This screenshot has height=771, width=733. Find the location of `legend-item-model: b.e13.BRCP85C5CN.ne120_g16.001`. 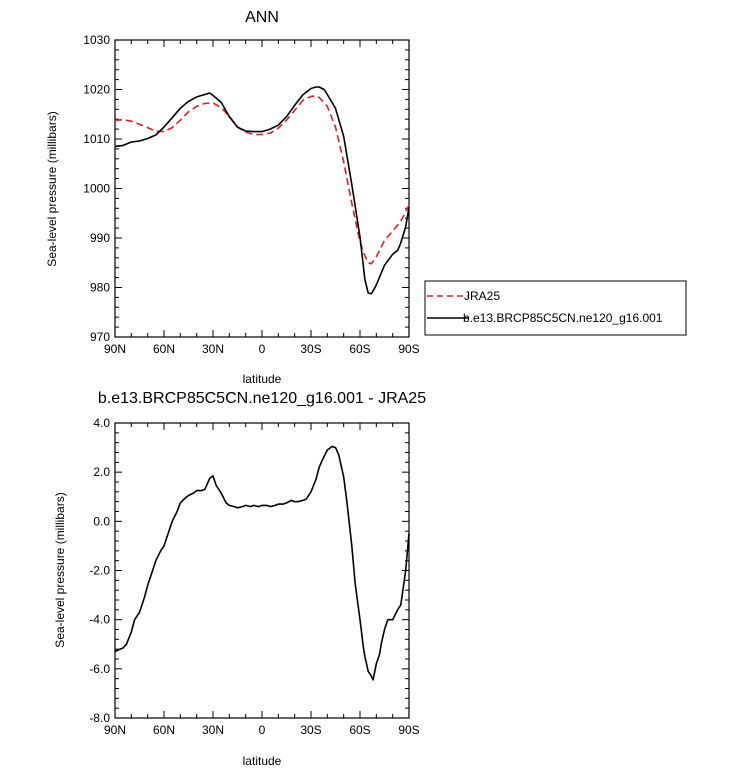

legend-item-model: b.e13.BRCP85C5CN.ne120_g16.001 is located at coordinates (563, 318).